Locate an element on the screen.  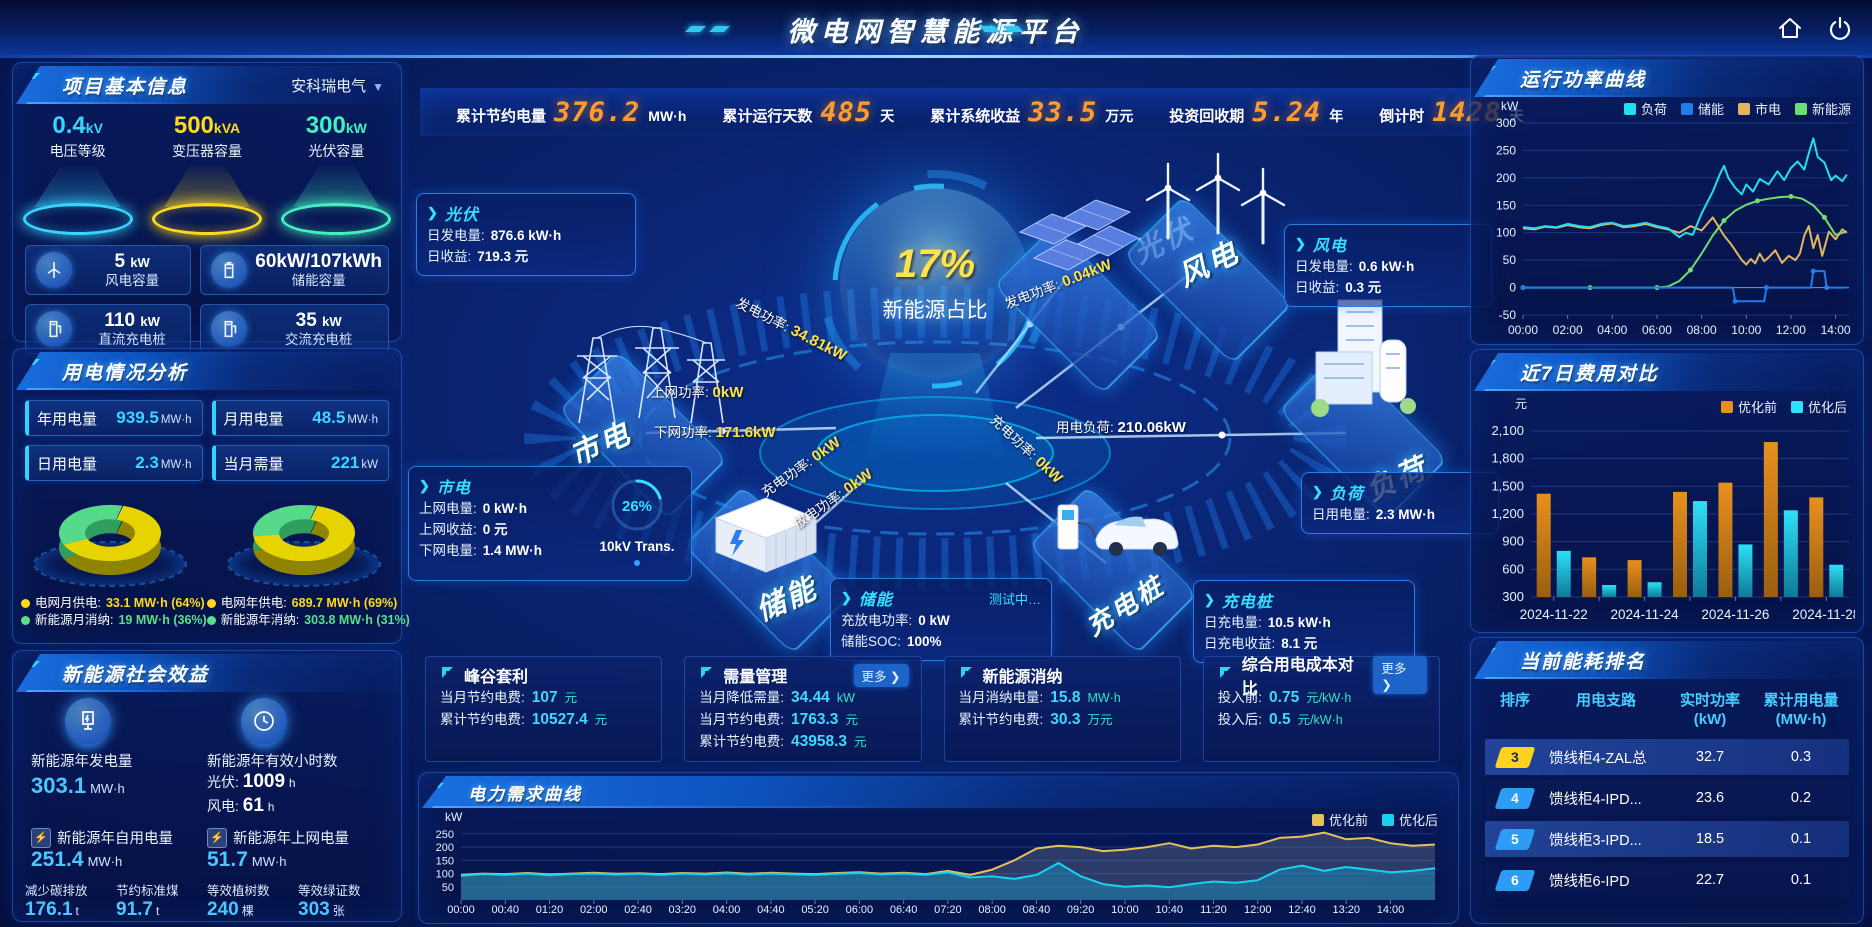
legend-item: 新能源月消纳: 19 MW·h (36%) is located at coordinates (114, 620).